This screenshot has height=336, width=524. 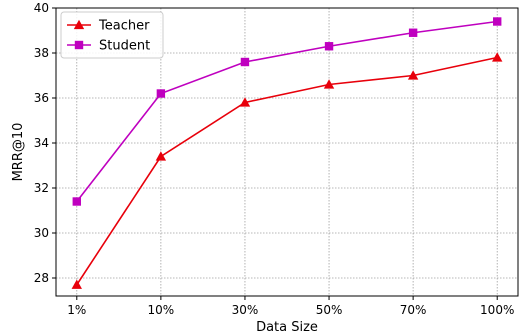 I want to click on y-axis-label: MRR@10, so click(x=18, y=152).